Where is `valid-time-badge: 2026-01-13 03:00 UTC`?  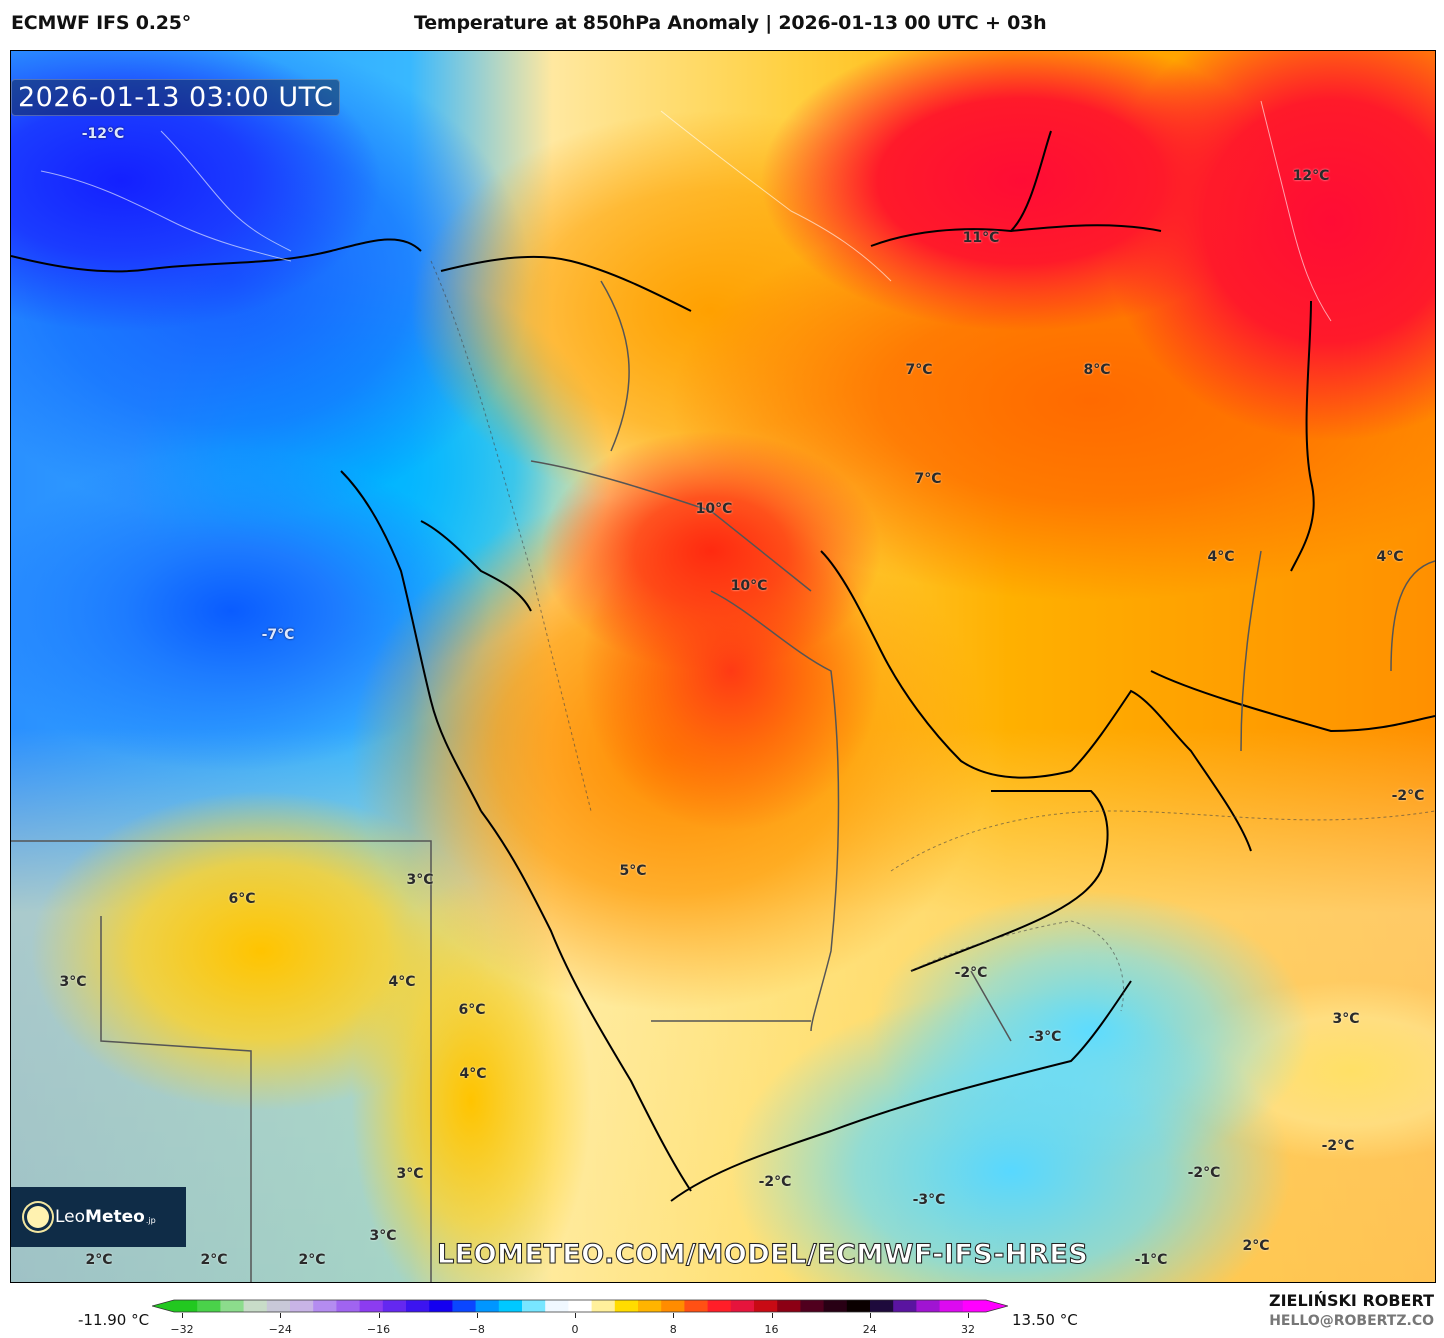 valid-time-badge: 2026-01-13 03:00 UTC is located at coordinates (176, 97).